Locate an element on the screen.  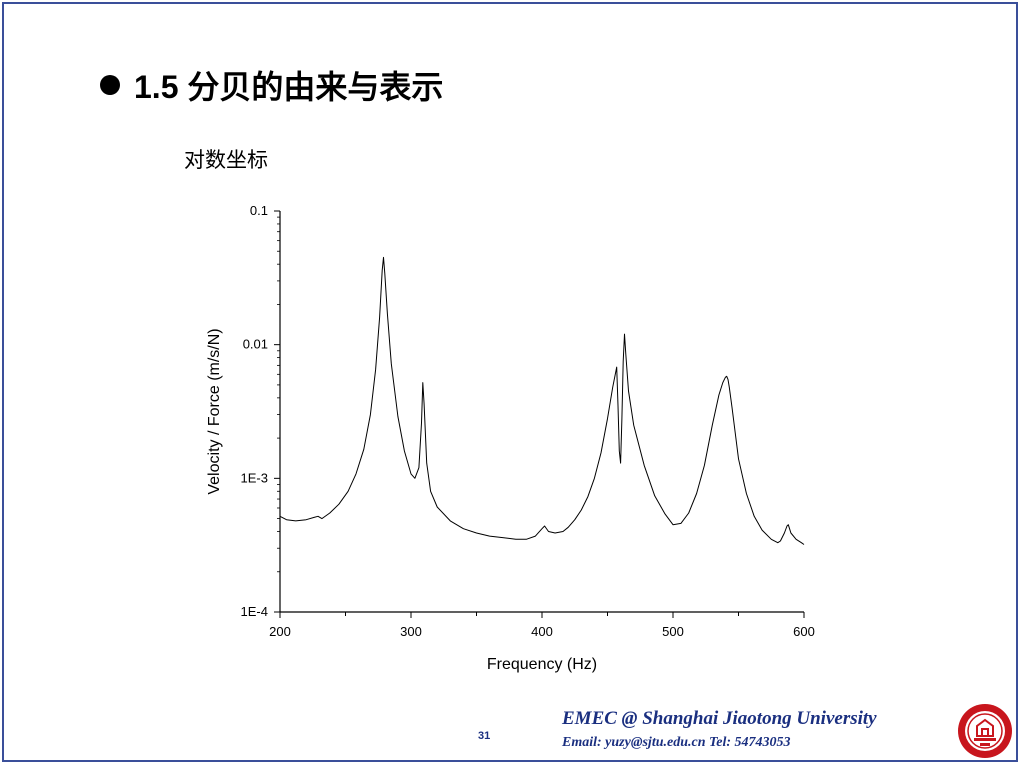
x-axis-title: Frequency (Hz) is located at coordinates (542, 664).